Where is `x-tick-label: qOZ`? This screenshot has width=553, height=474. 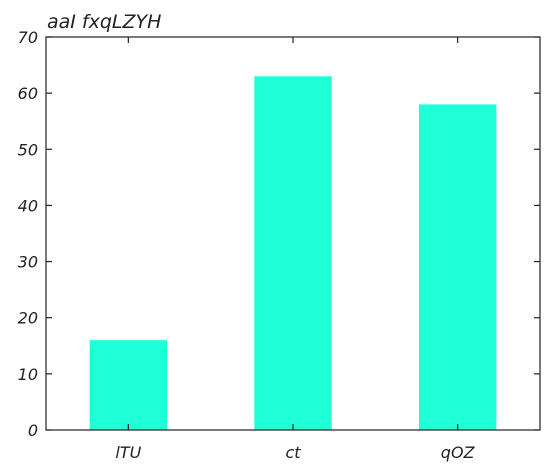
x-tick-label: qOZ is located at coordinates (458, 452).